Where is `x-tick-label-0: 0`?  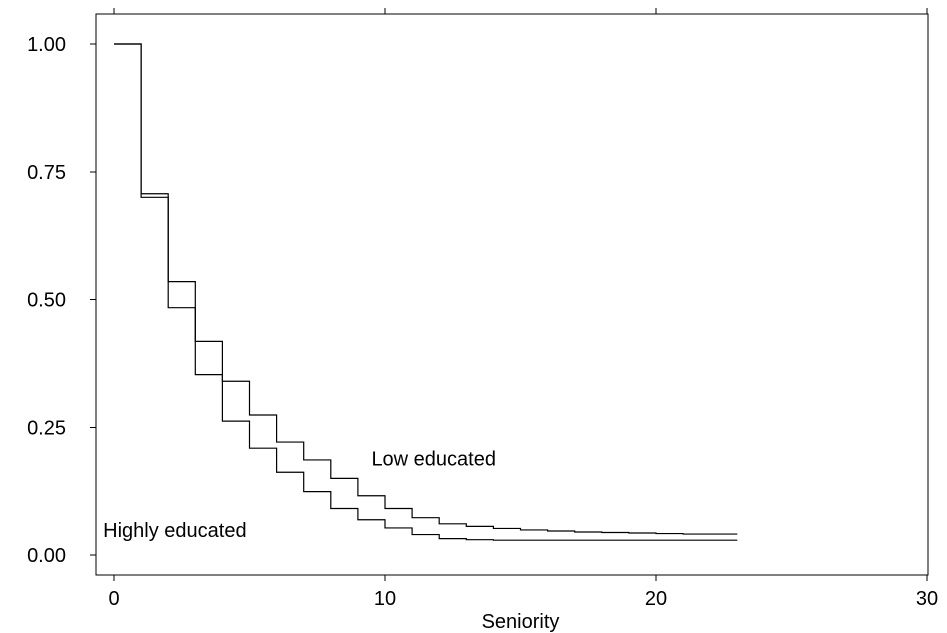 x-tick-label-0: 0 is located at coordinates (113, 599).